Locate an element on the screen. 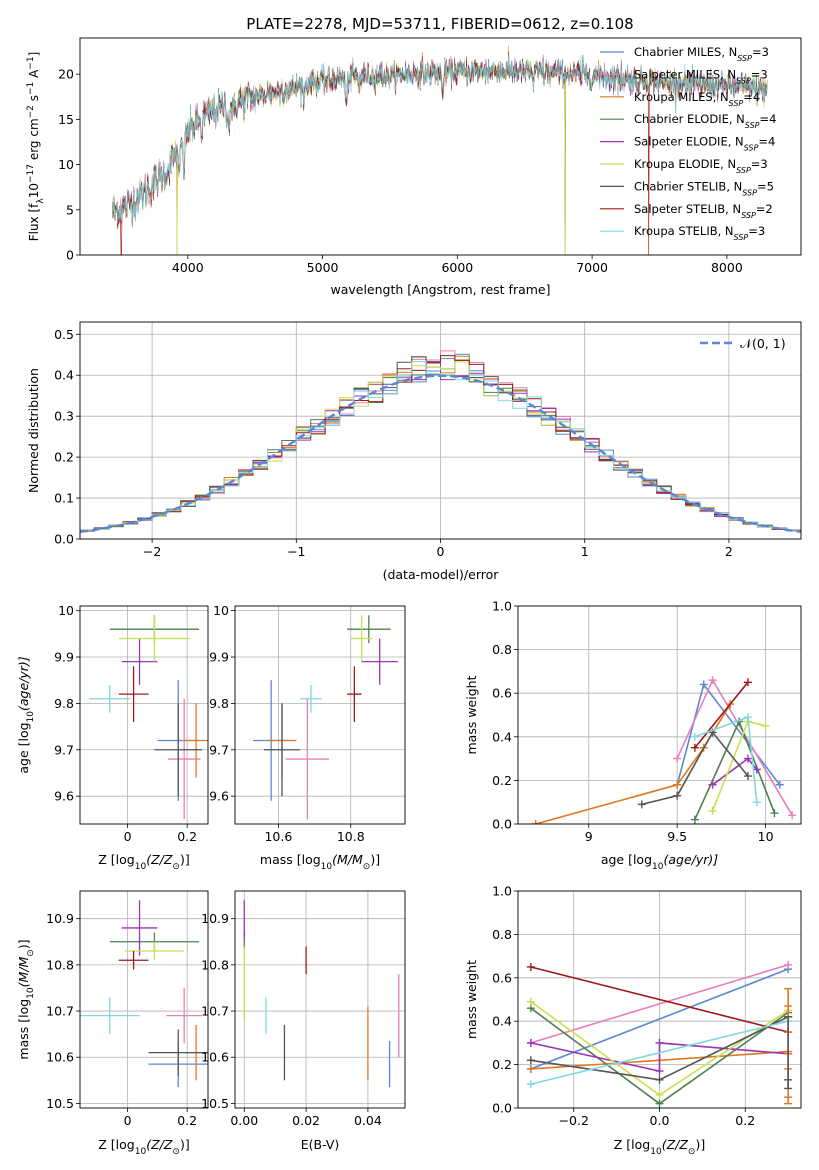 This screenshot has width=819, height=1170. y-axis-label-part: −1 is located at coordinates (31, 62).